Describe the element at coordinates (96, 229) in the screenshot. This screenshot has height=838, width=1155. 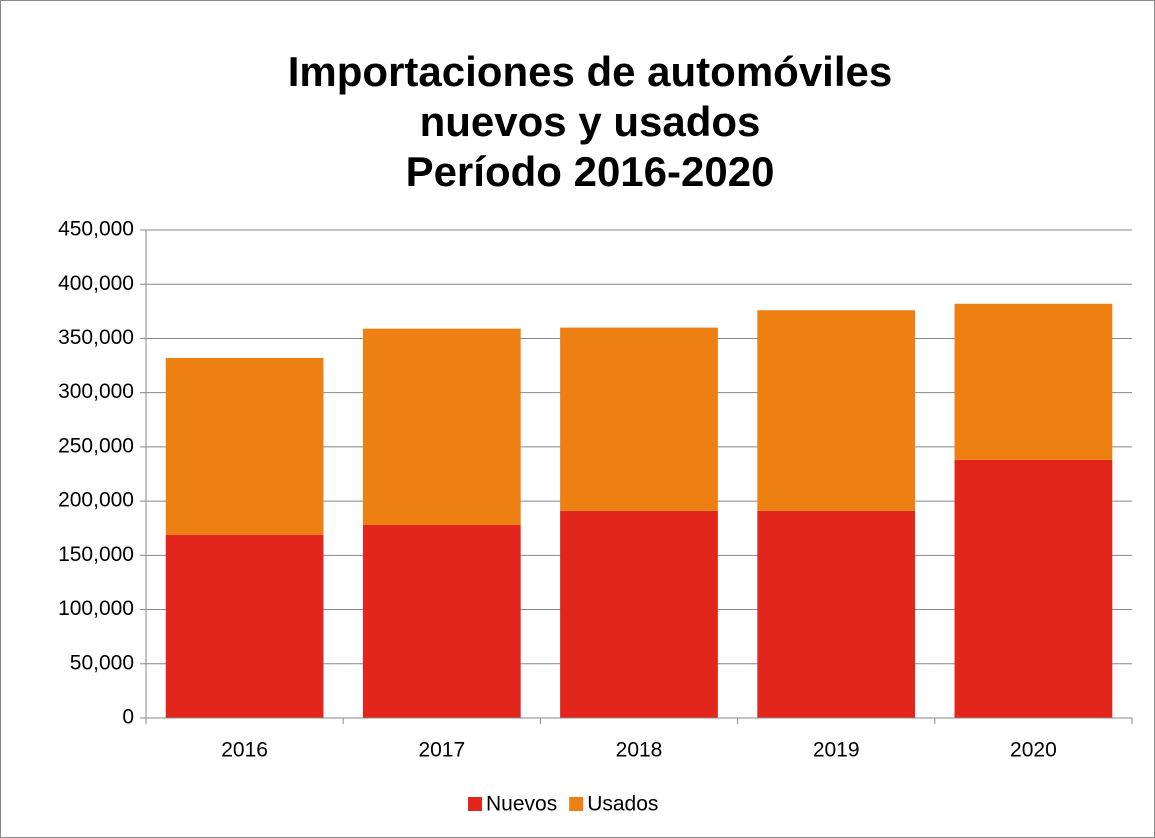
I see `y-tick-label: 450,000` at that location.